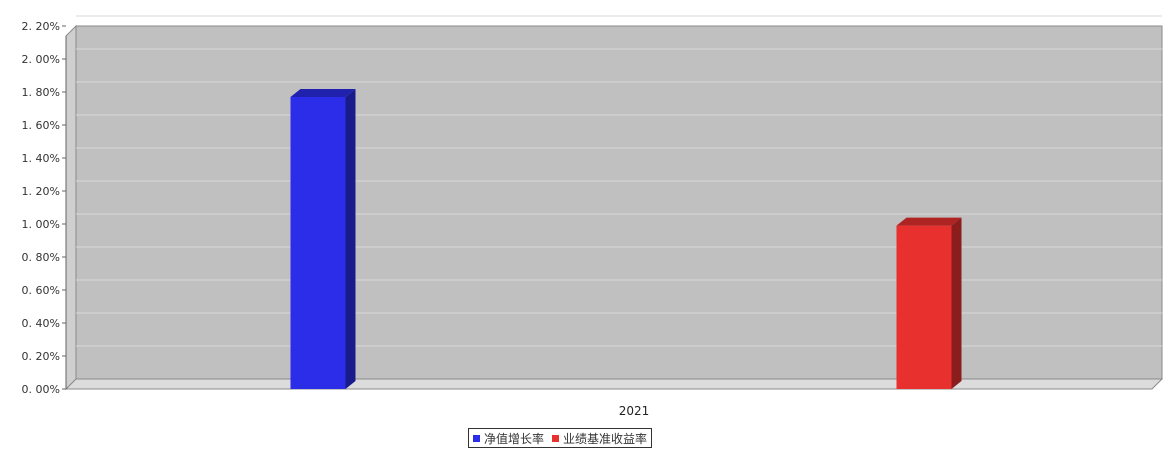 The image size is (1176, 450). Describe the element at coordinates (514, 438) in the screenshot. I see `legend-label-series-1: 净值增长率` at that location.